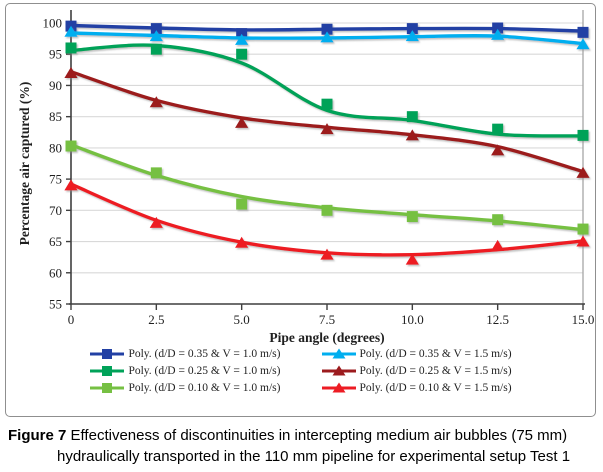 This screenshot has width=603, height=472. I want to click on y-tick-label: 55, so click(55, 304).